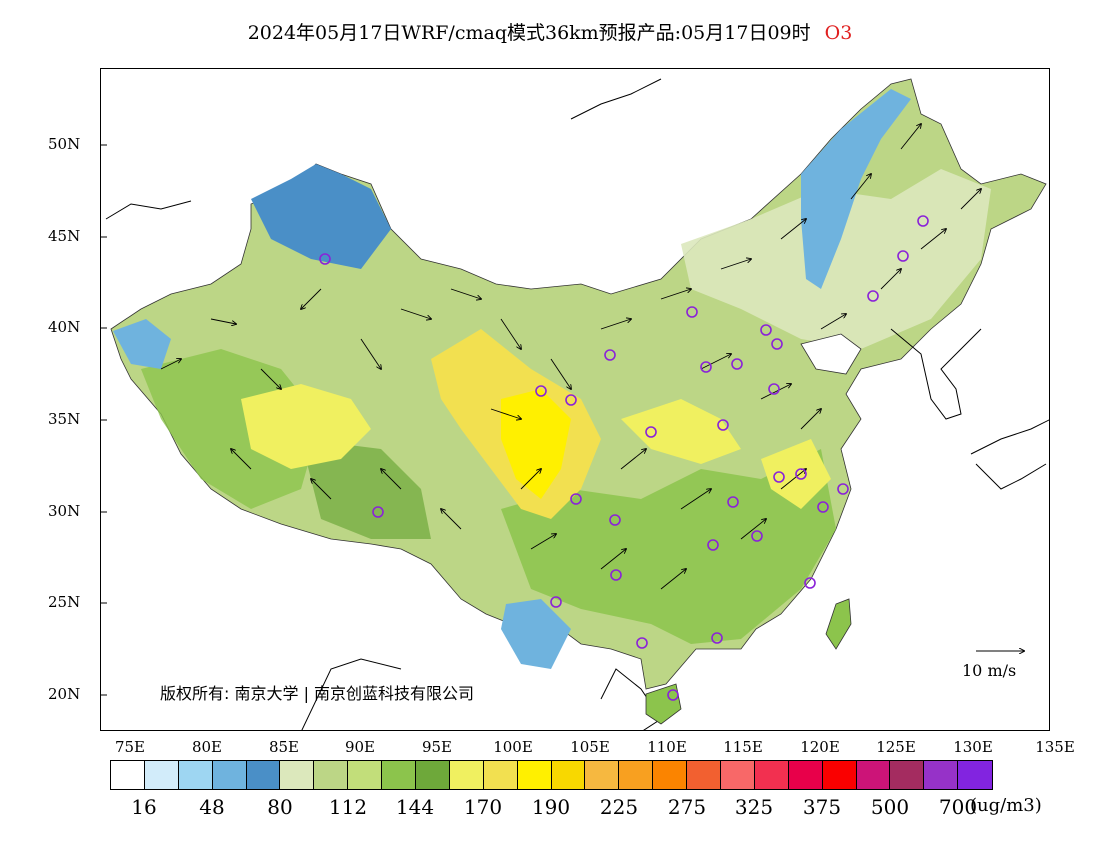  What do you see at coordinates (1055, 747) in the screenshot?
I see `lon-label-135e: 135E` at bounding box center [1055, 747].